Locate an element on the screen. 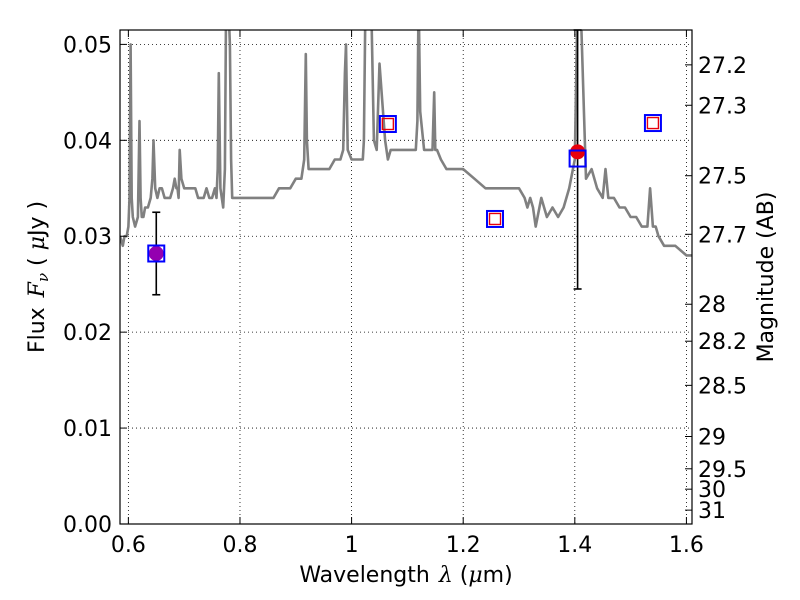 This screenshot has width=800, height=600. x-tick-label: 1.6 is located at coordinates (686, 545).